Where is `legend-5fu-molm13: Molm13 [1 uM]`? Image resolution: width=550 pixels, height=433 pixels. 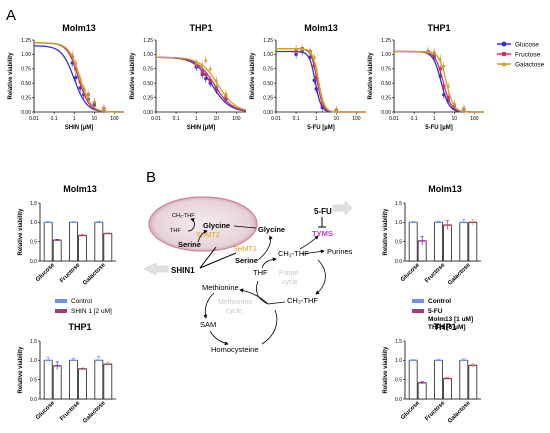 legend-5fu-molm13: Molm13 [1 uM] is located at coordinates (450, 319).